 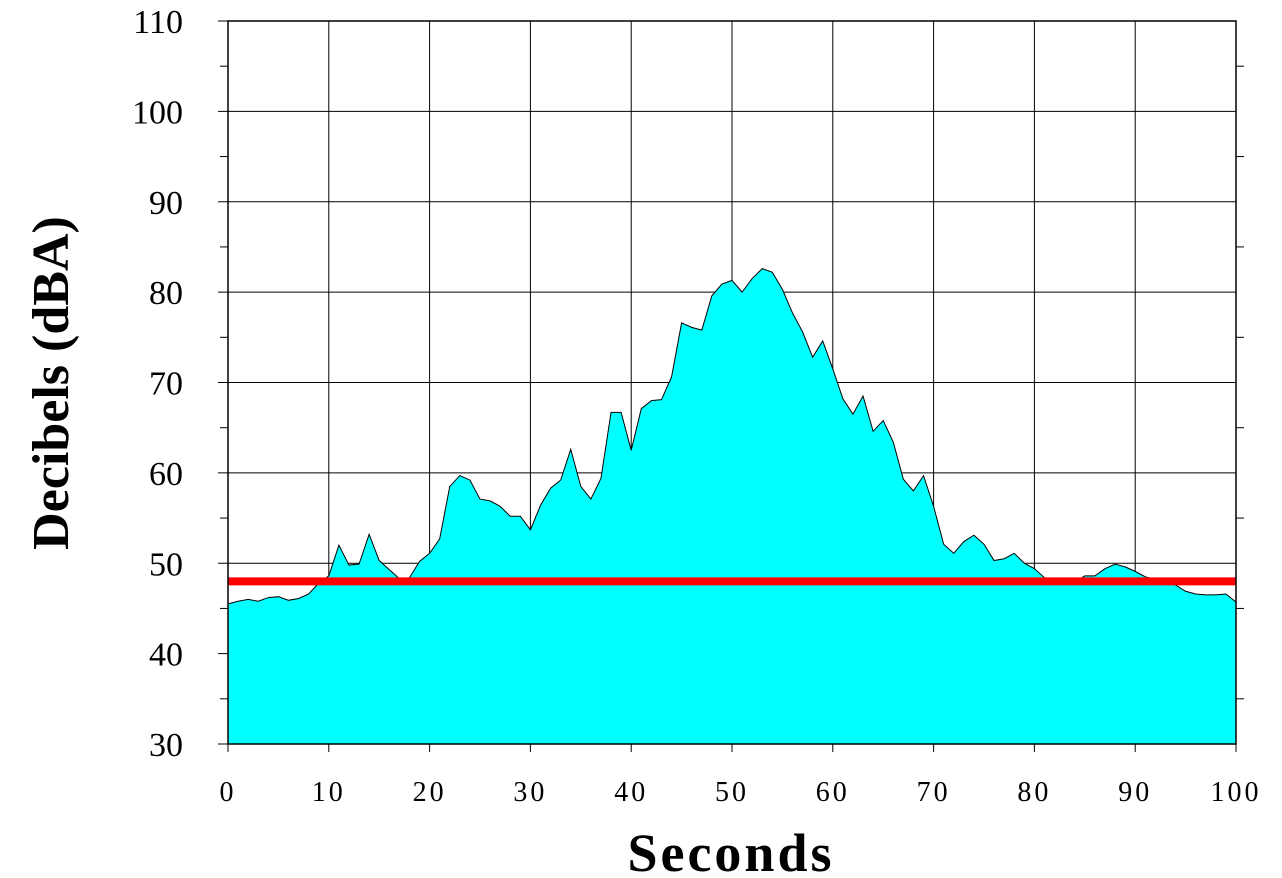 I want to click on y-tick-label: 80, so click(x=166, y=293).